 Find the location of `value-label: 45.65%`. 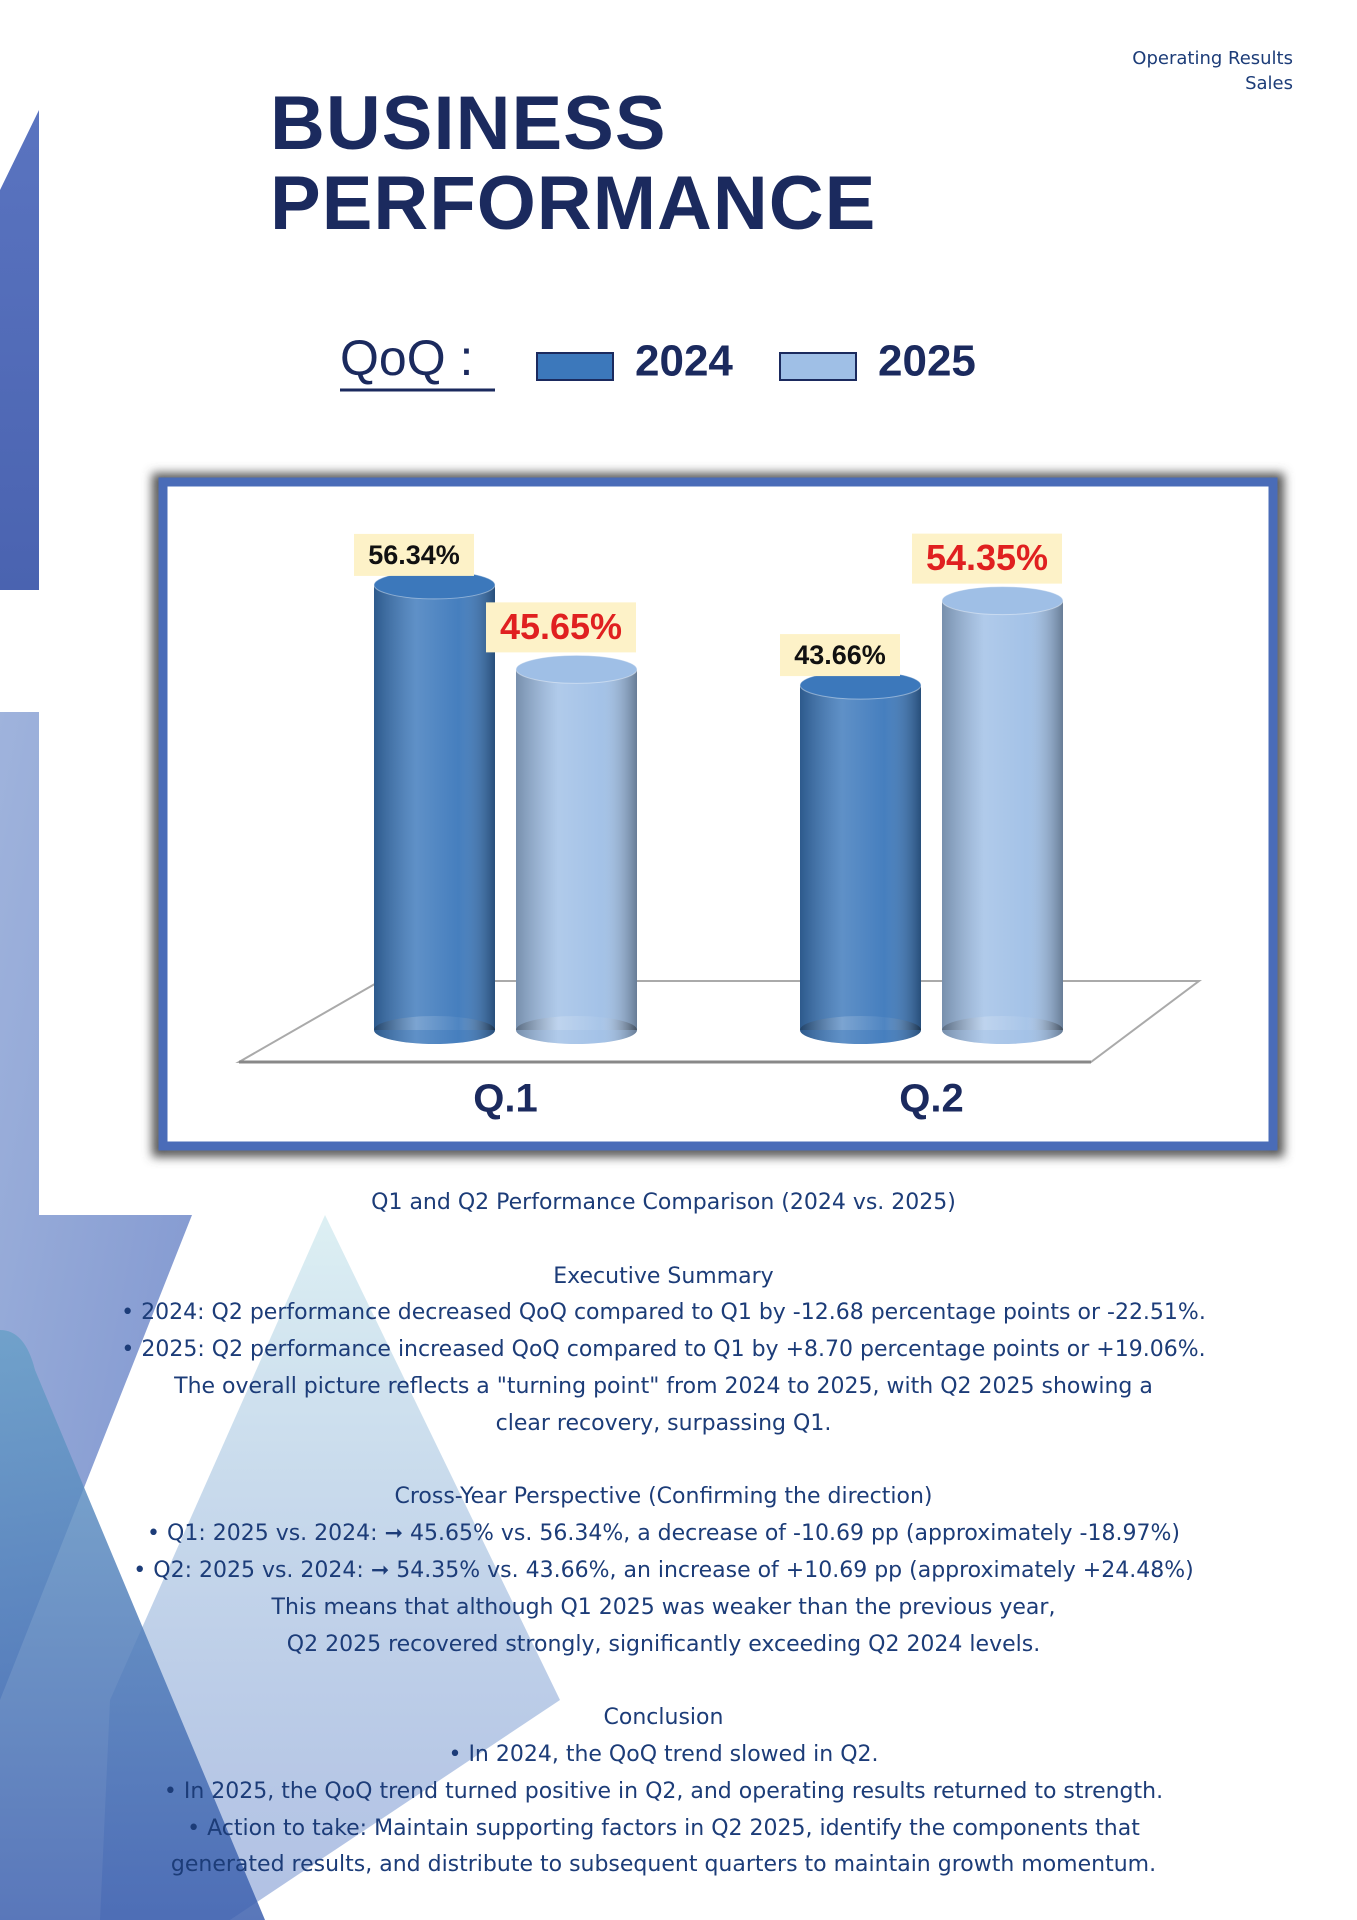

value-label: 45.65% is located at coordinates (561, 626).